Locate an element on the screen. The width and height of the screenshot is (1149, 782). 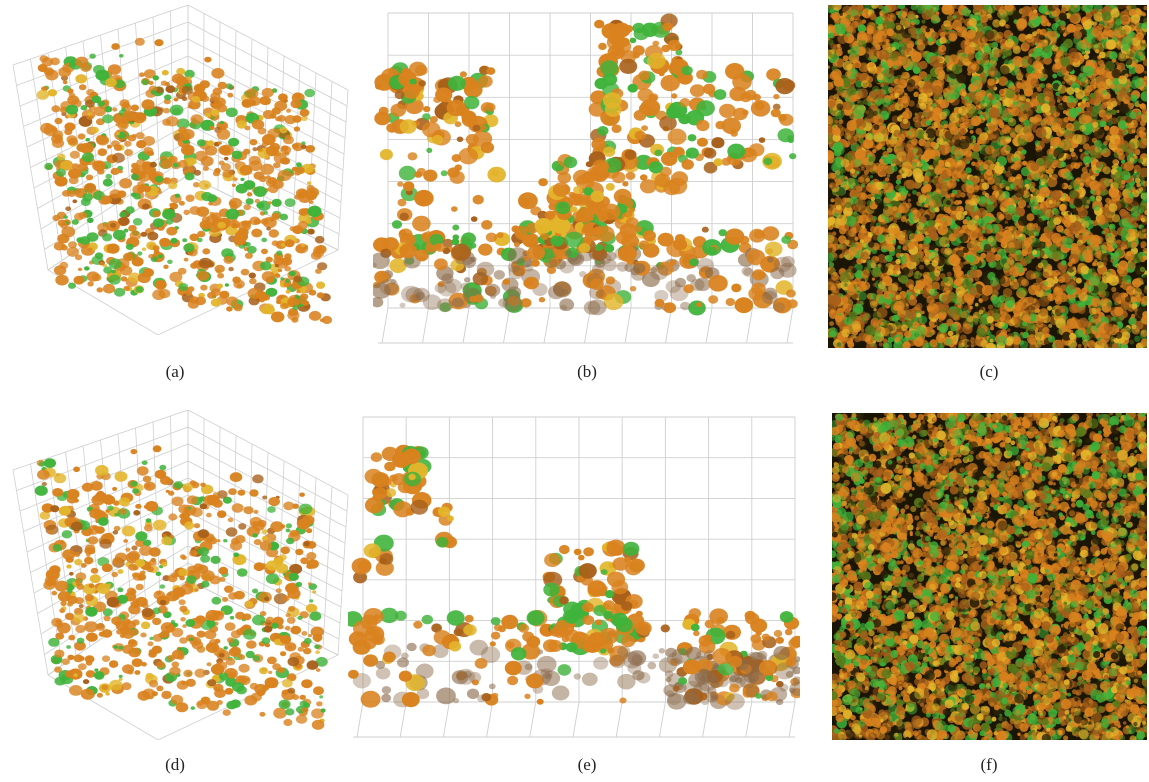
panel-d-3d-render is located at coordinates (180, 575).